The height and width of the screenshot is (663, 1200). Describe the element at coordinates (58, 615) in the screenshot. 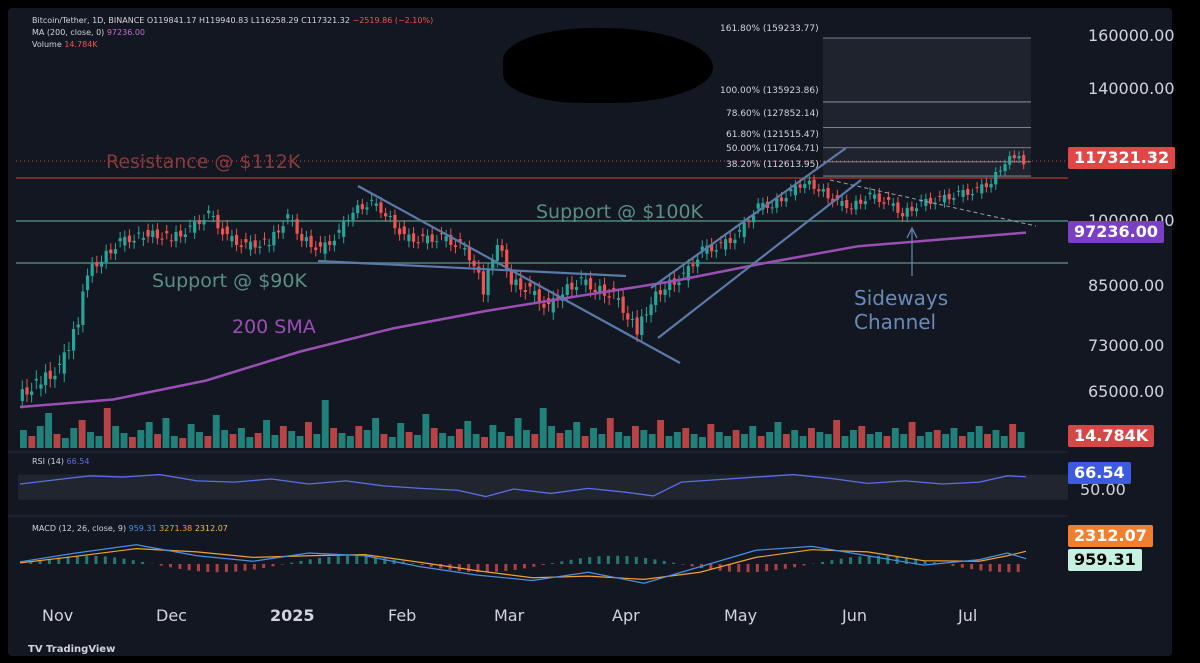

I see `x-tick-nov: Nov` at that location.